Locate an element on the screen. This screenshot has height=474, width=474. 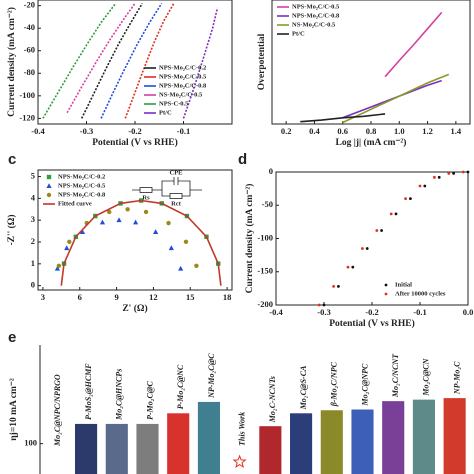
bar-category-label: P-MoS₂@HCMF is located at coordinates (88, 391).